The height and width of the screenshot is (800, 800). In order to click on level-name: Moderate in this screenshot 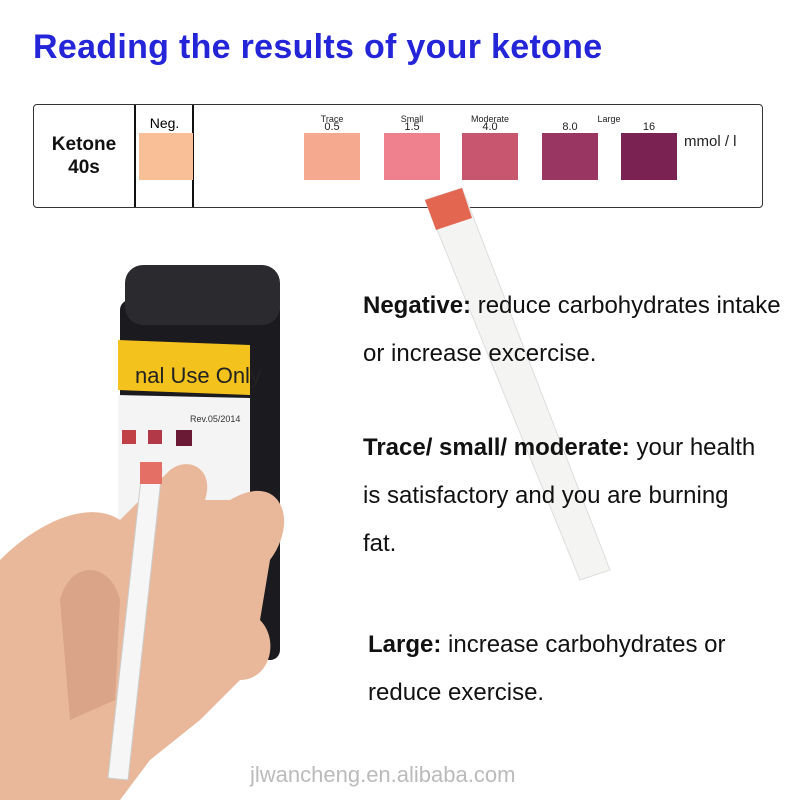, I will do `click(490, 119)`.